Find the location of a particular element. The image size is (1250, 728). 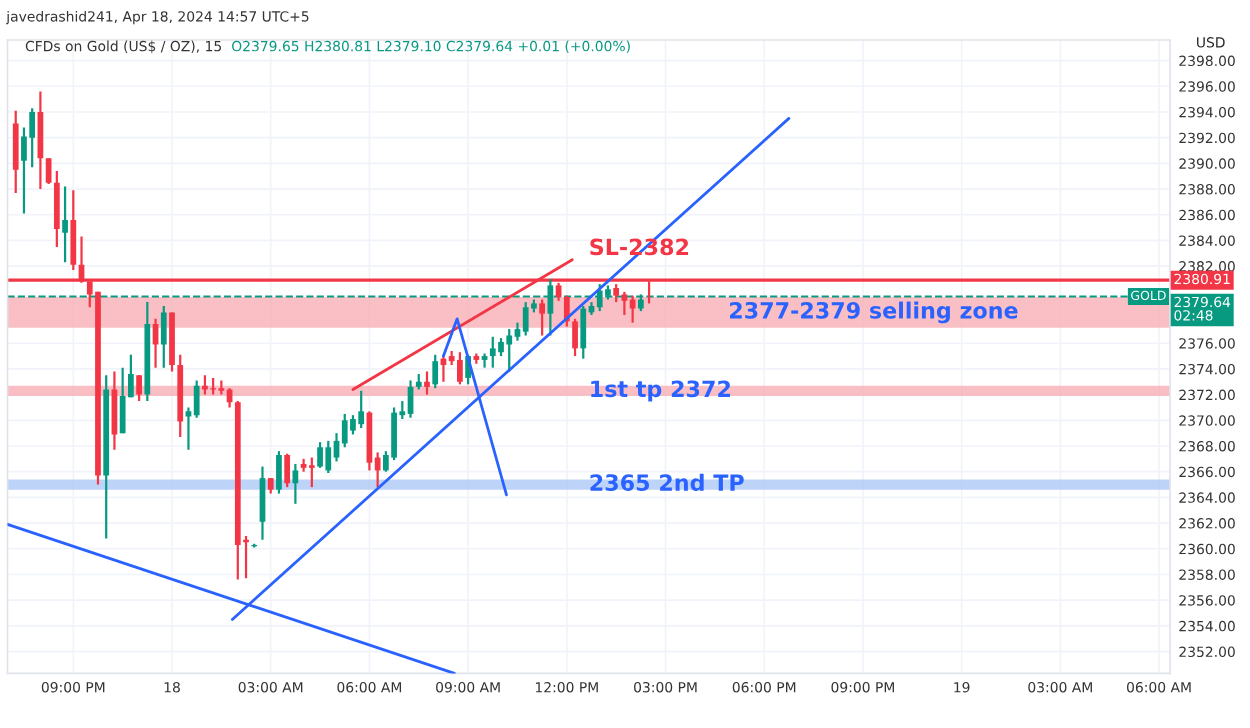

band-label: 1st tp 2372 is located at coordinates (660, 391).